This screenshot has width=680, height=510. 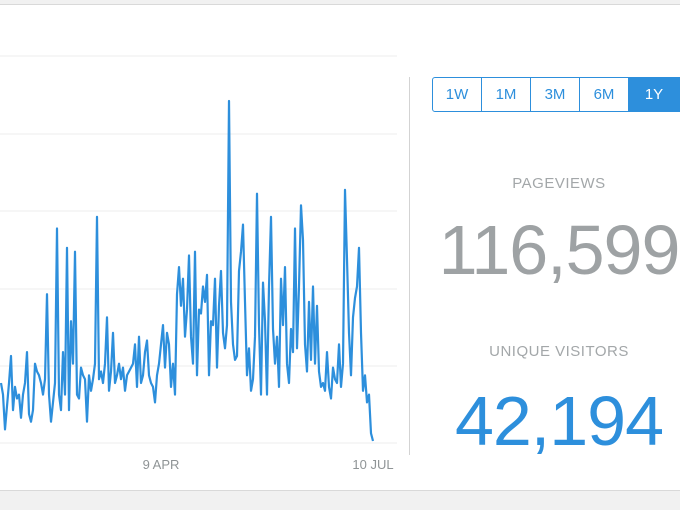 What do you see at coordinates (409, 266) in the screenshot?
I see `panel-divider` at bounding box center [409, 266].